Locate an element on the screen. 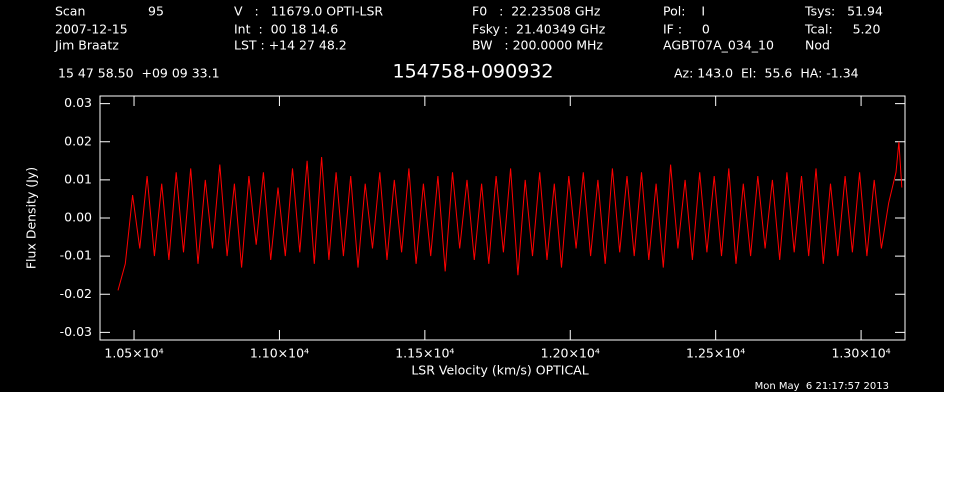  header-field: Pol: I is located at coordinates (684, 11).